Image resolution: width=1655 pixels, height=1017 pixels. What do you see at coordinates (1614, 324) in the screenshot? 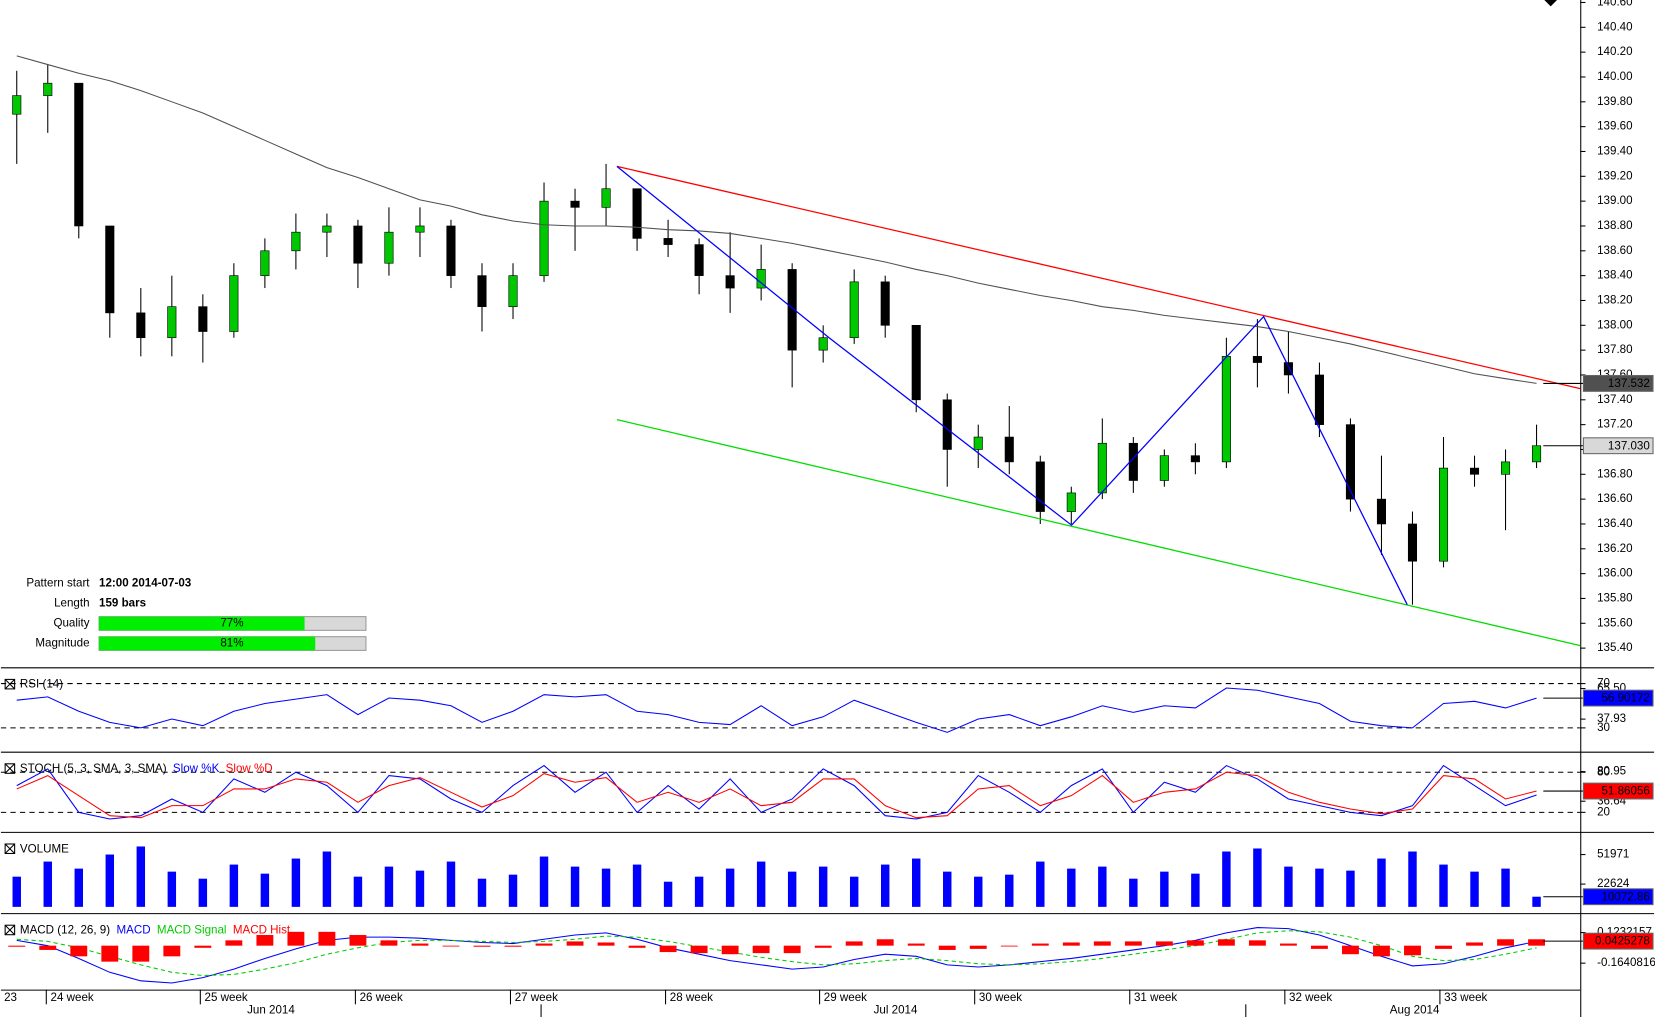
I see `y-tick-label: 138.00` at bounding box center [1614, 324].